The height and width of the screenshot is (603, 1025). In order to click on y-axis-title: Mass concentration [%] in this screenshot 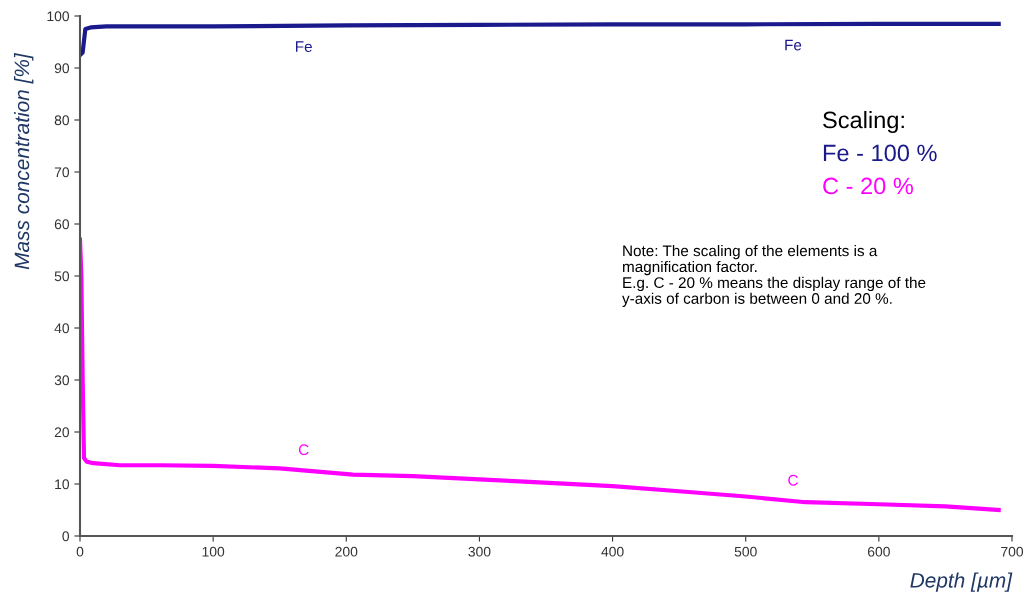, I will do `click(23, 161)`.